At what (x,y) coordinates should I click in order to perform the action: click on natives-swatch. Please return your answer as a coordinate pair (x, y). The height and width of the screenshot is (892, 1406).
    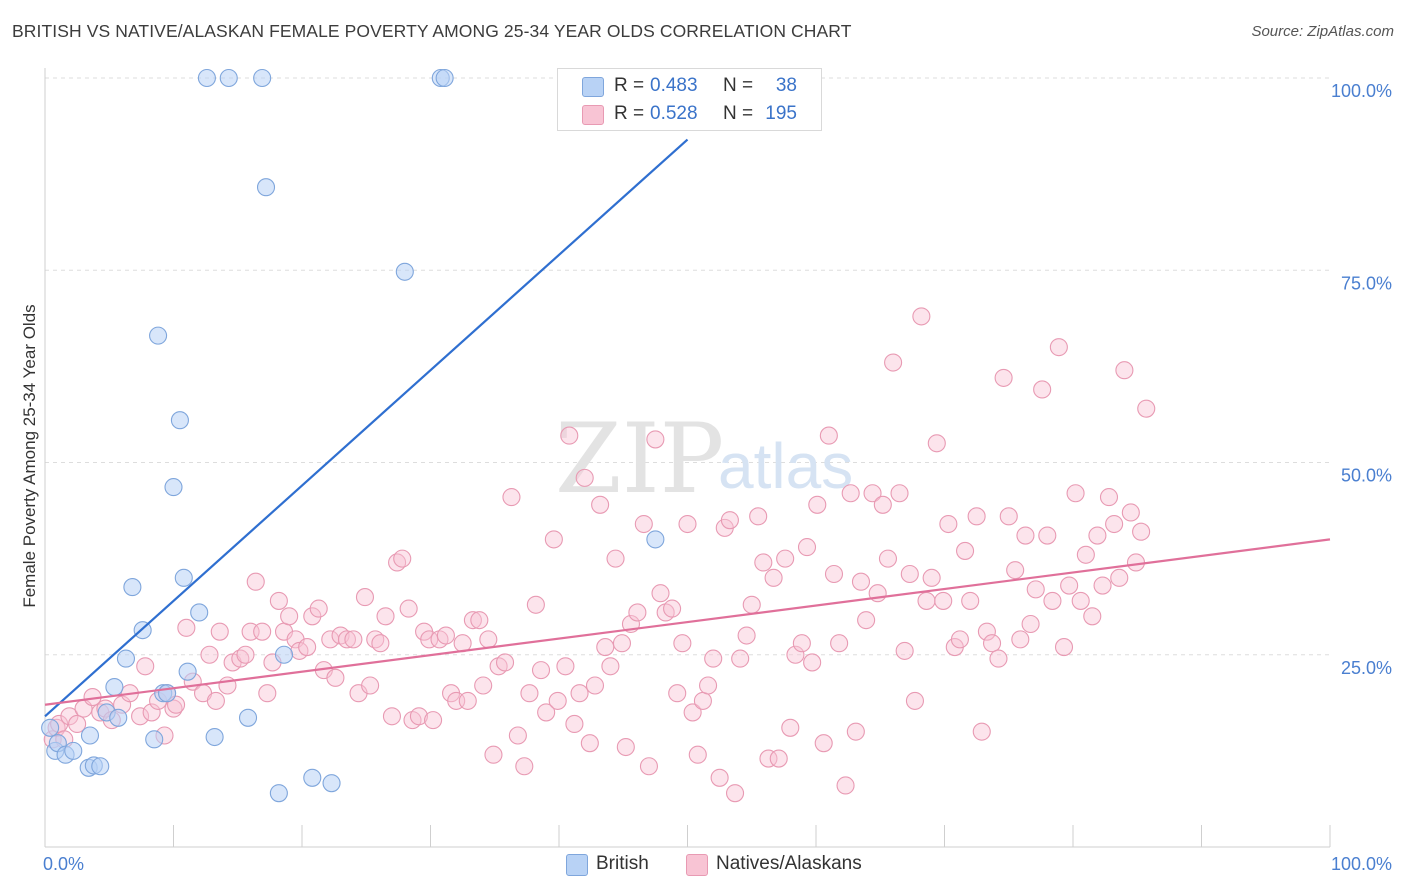
    Looking at the image, I should click on (697, 865).